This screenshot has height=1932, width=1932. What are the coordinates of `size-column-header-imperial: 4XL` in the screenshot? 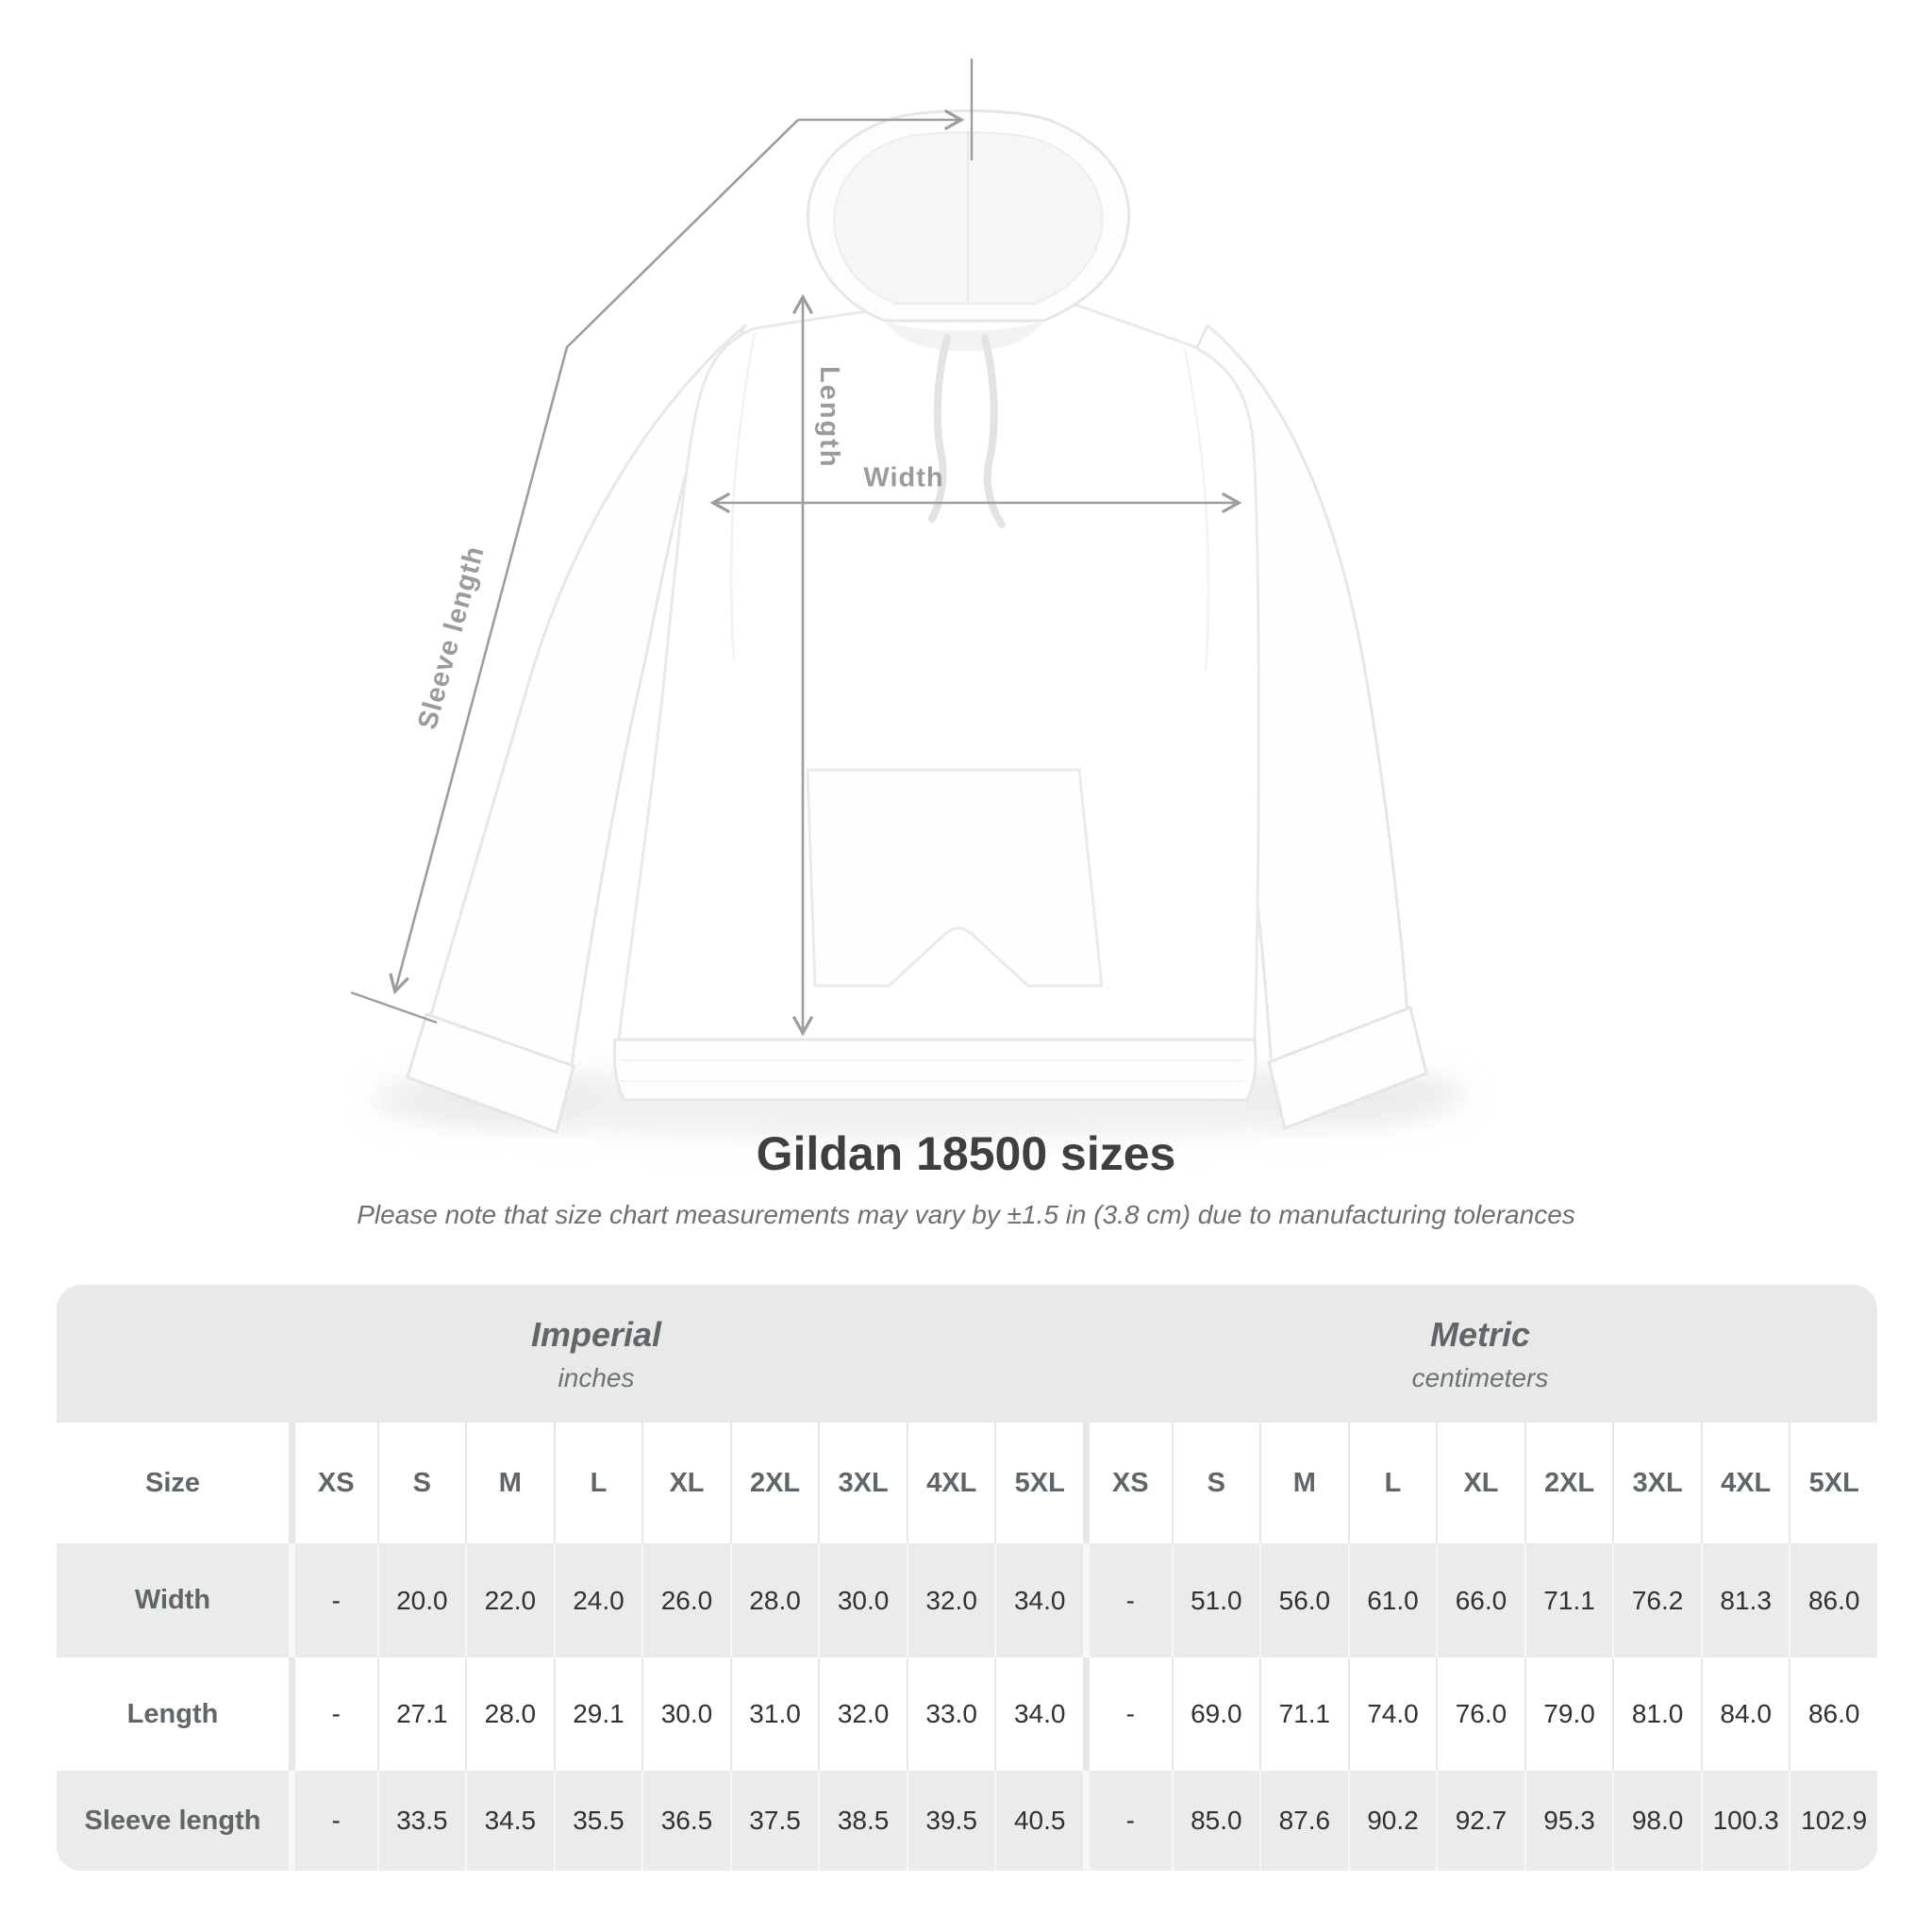 It's located at (951, 1483).